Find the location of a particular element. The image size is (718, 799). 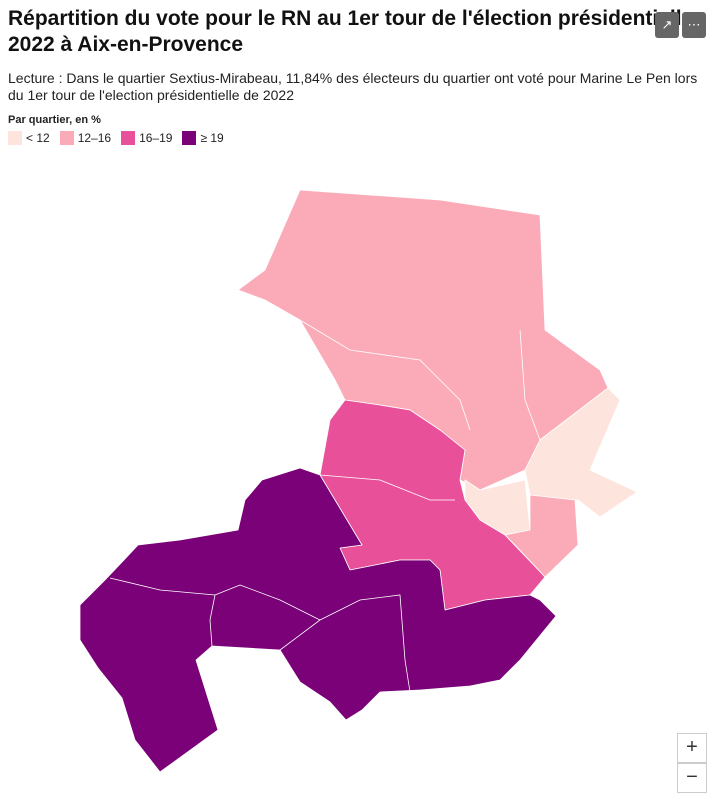

legend-item: 12–16 is located at coordinates (85, 138).